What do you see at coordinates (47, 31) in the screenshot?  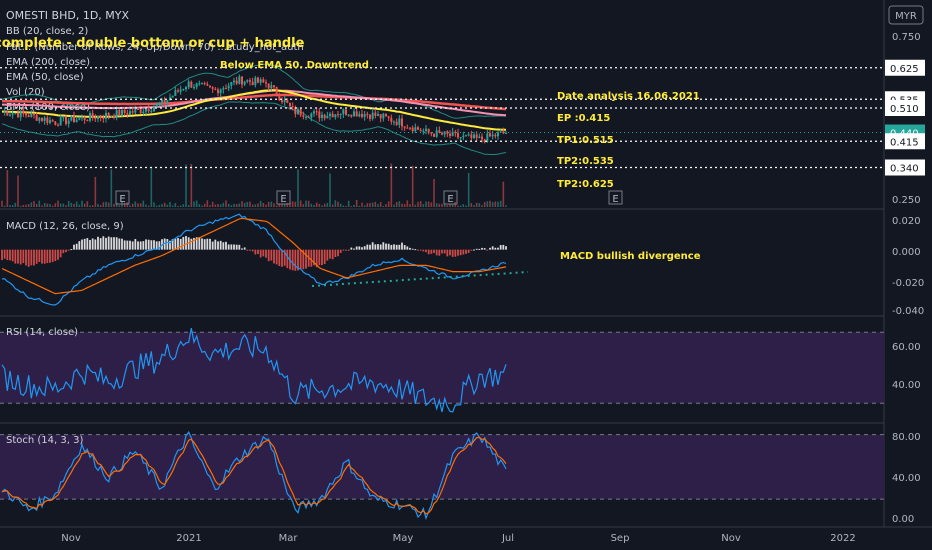 I see `study-bb: BB (20, close, 2)` at bounding box center [47, 31].